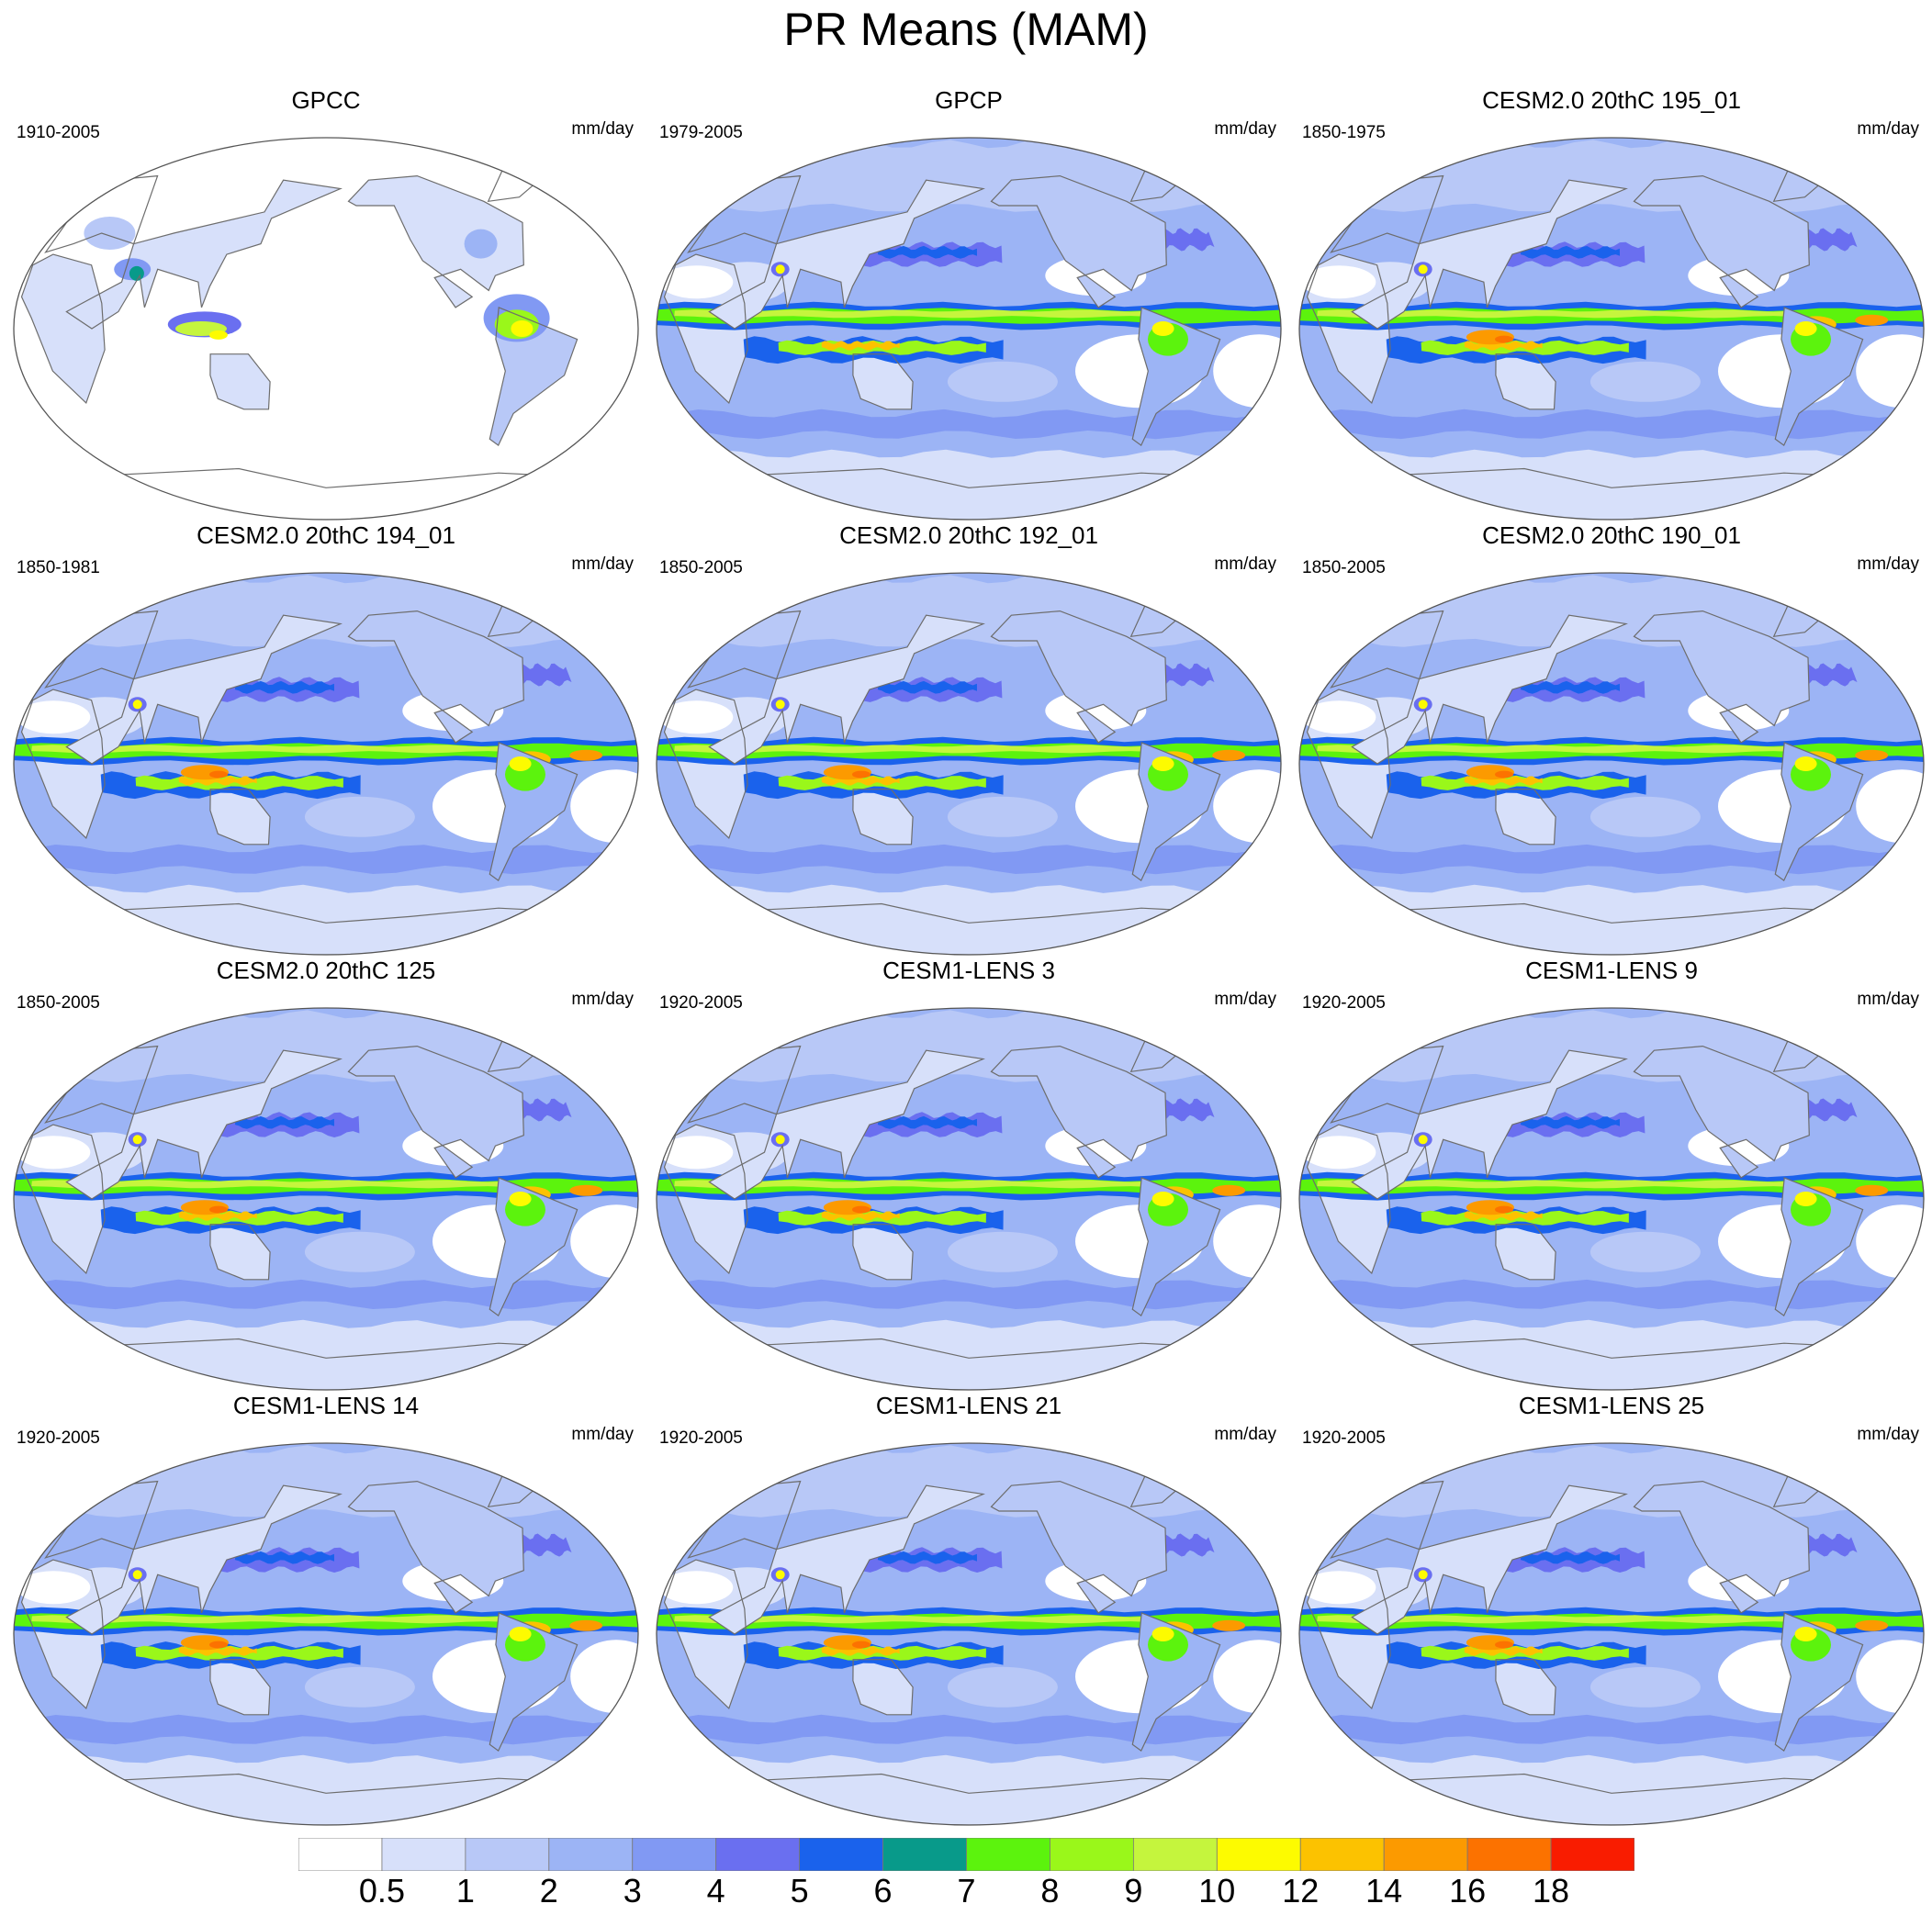 Image resolution: width=1932 pixels, height=1915 pixels. Describe the element at coordinates (969, 100) in the screenshot. I see `panel-title: GPCP` at that location.